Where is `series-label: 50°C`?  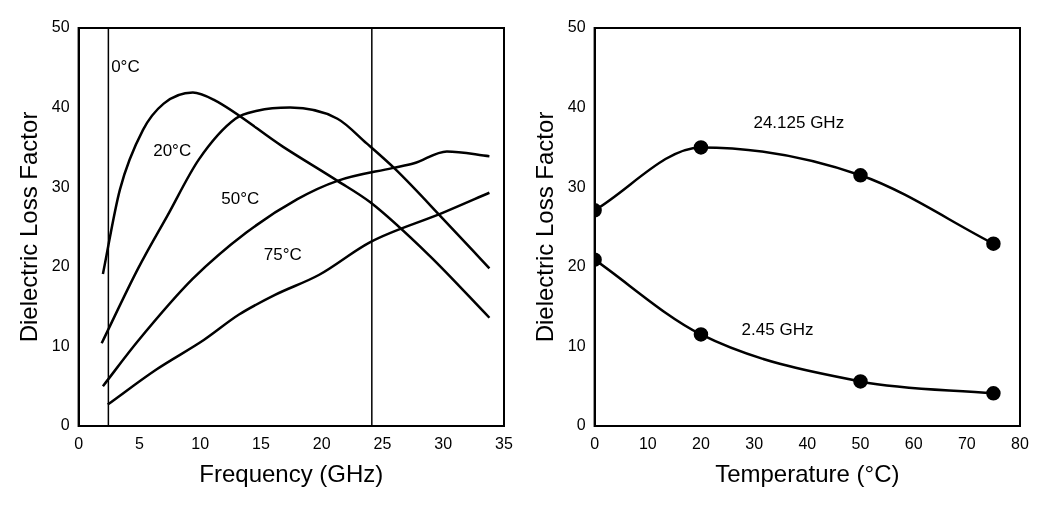
series-label: 50°C is located at coordinates (240, 198).